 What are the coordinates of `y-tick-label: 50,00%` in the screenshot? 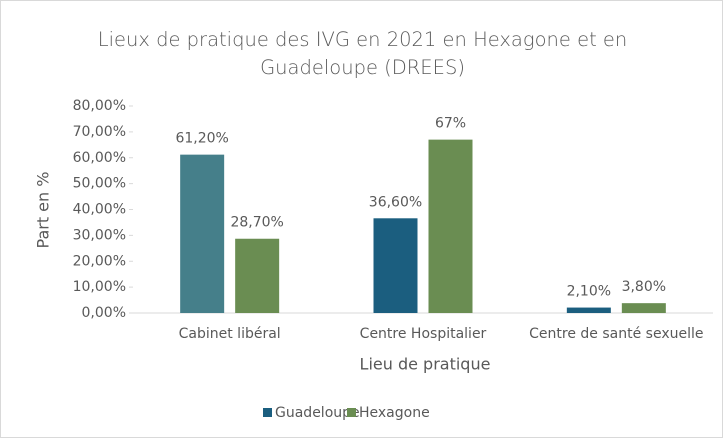 It's located at (99, 184).